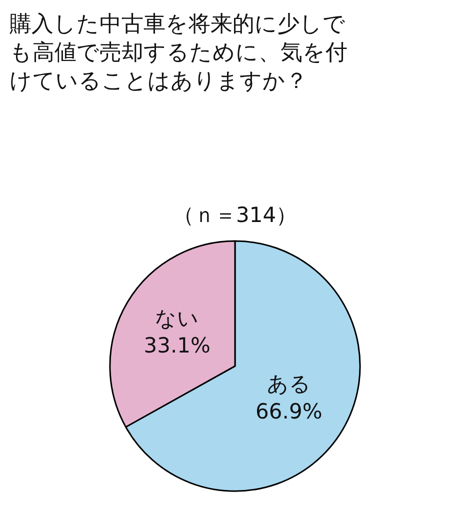  Describe the element at coordinates (177, 318) in the screenshot. I see `slice-label: ない` at that location.